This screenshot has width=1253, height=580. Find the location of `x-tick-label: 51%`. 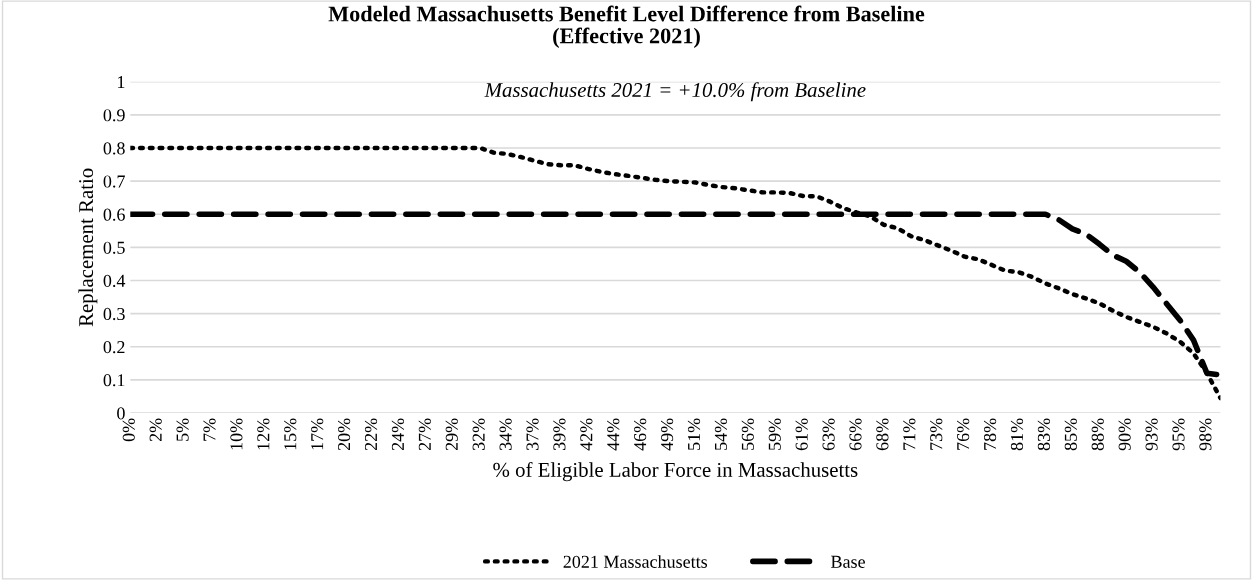

x-tick-label: 51% is located at coordinates (694, 434).